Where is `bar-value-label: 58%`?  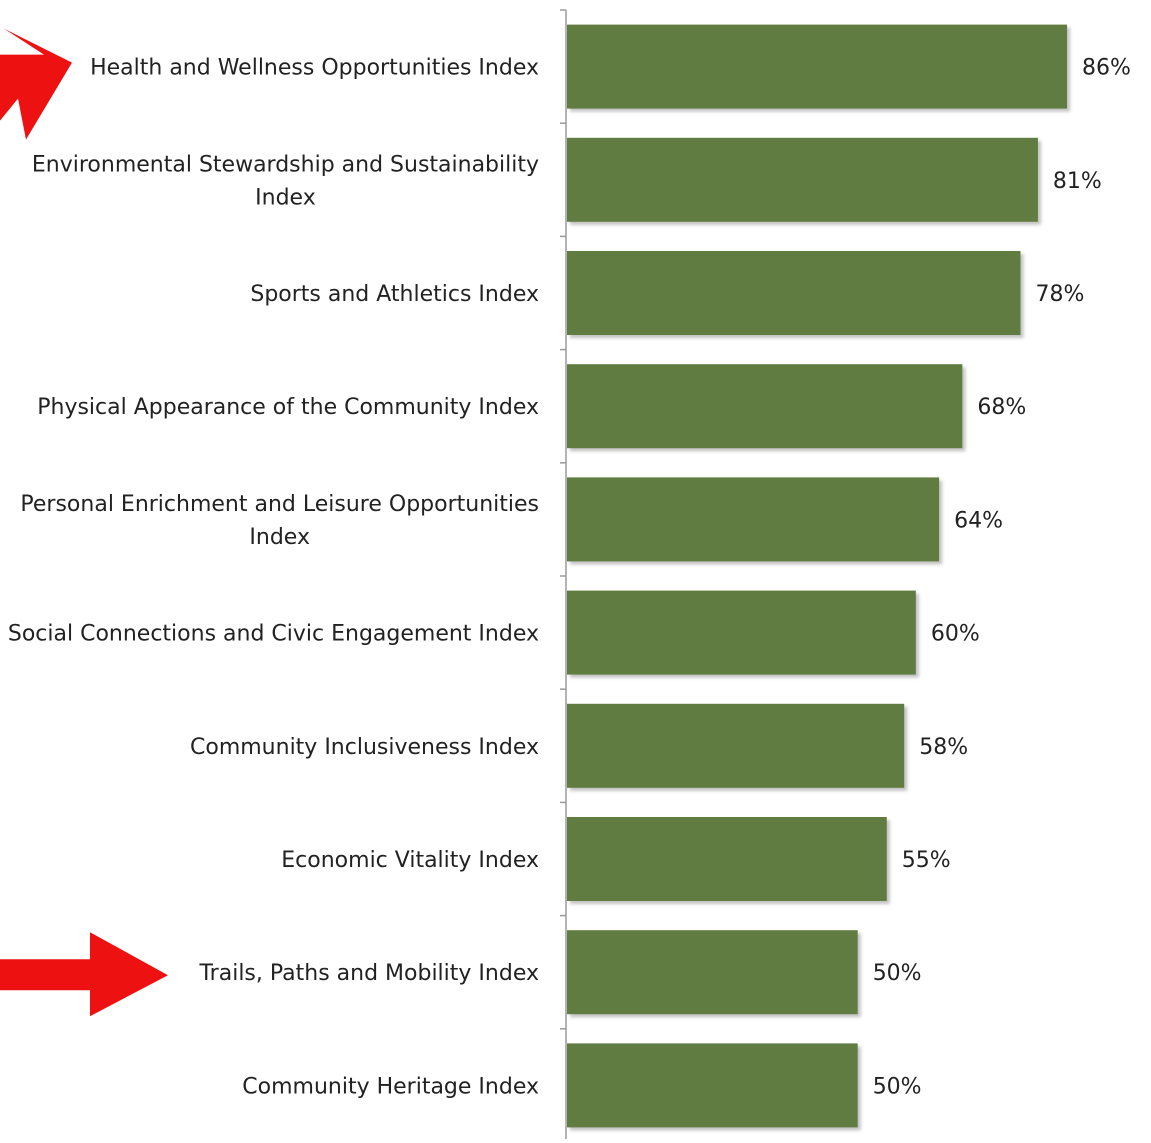 bar-value-label: 58% is located at coordinates (943, 747).